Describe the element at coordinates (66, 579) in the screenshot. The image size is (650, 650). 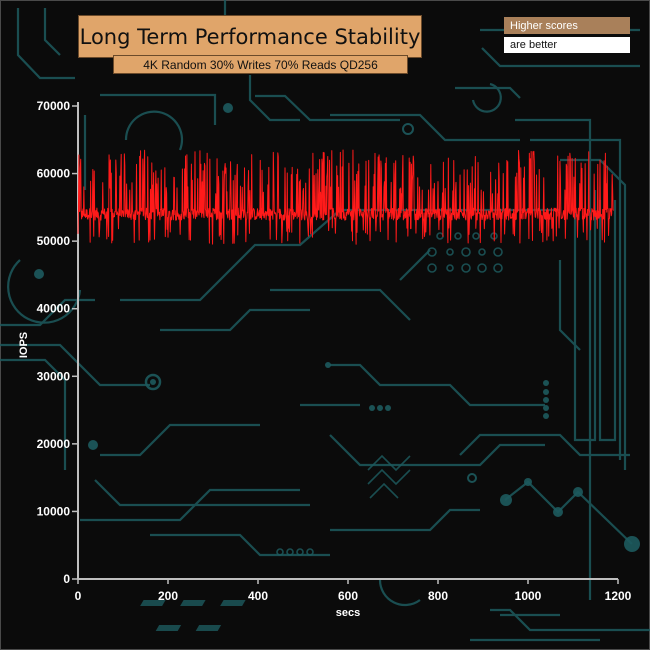
I see `y-tick-label: 0` at that location.